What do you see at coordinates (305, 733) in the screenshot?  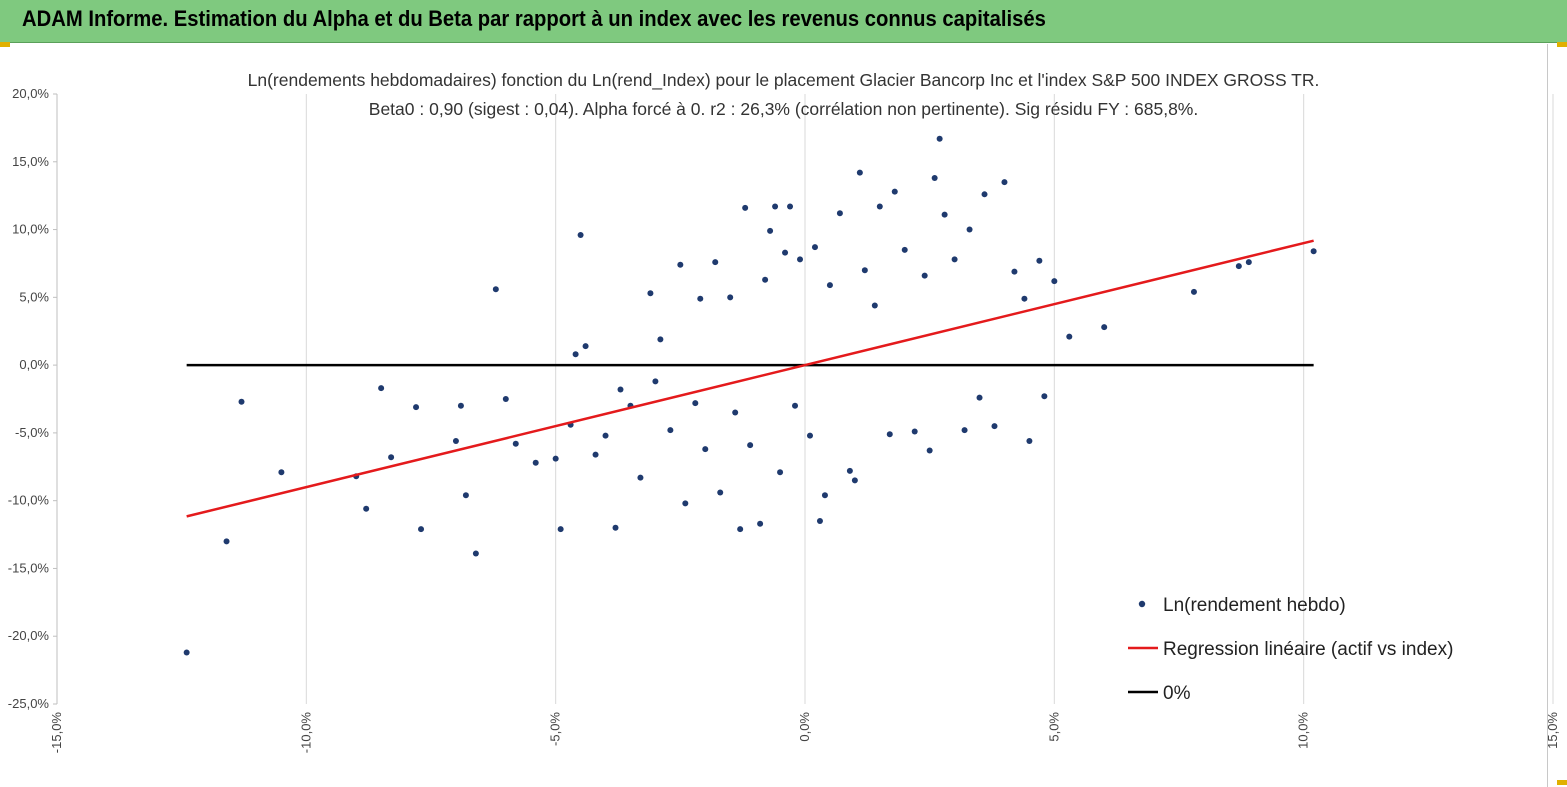 I see `x-tick-label: -10,0%` at bounding box center [305, 733].